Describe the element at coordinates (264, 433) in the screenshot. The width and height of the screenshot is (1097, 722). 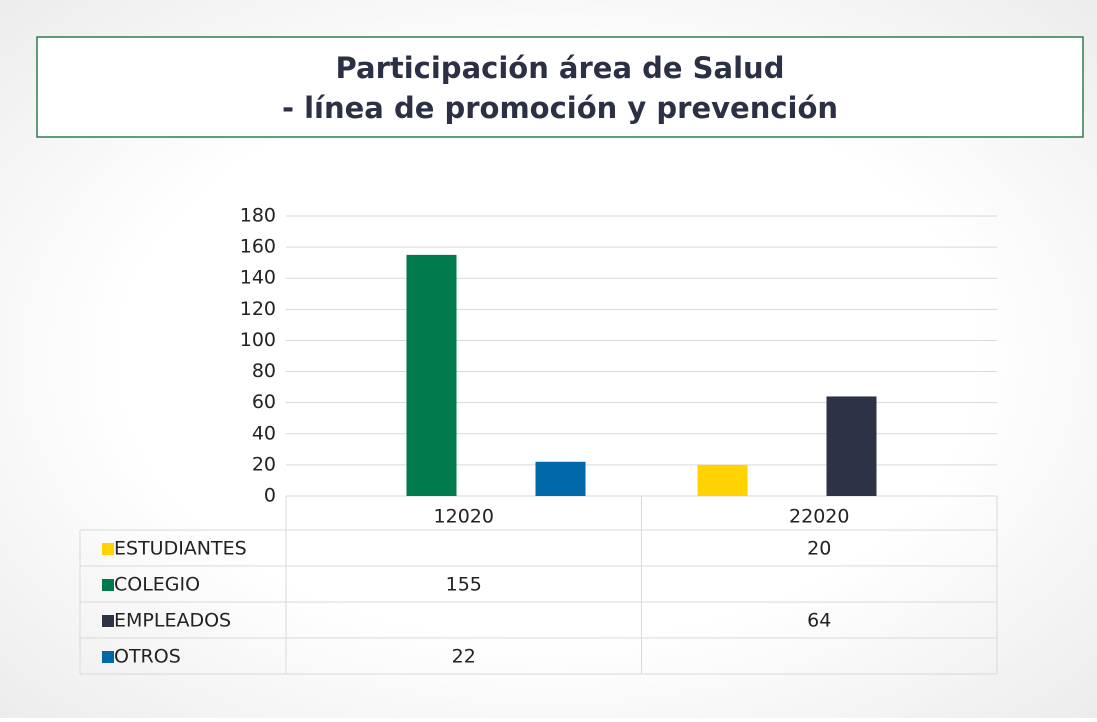
I see `y-tick-label: 40` at that location.